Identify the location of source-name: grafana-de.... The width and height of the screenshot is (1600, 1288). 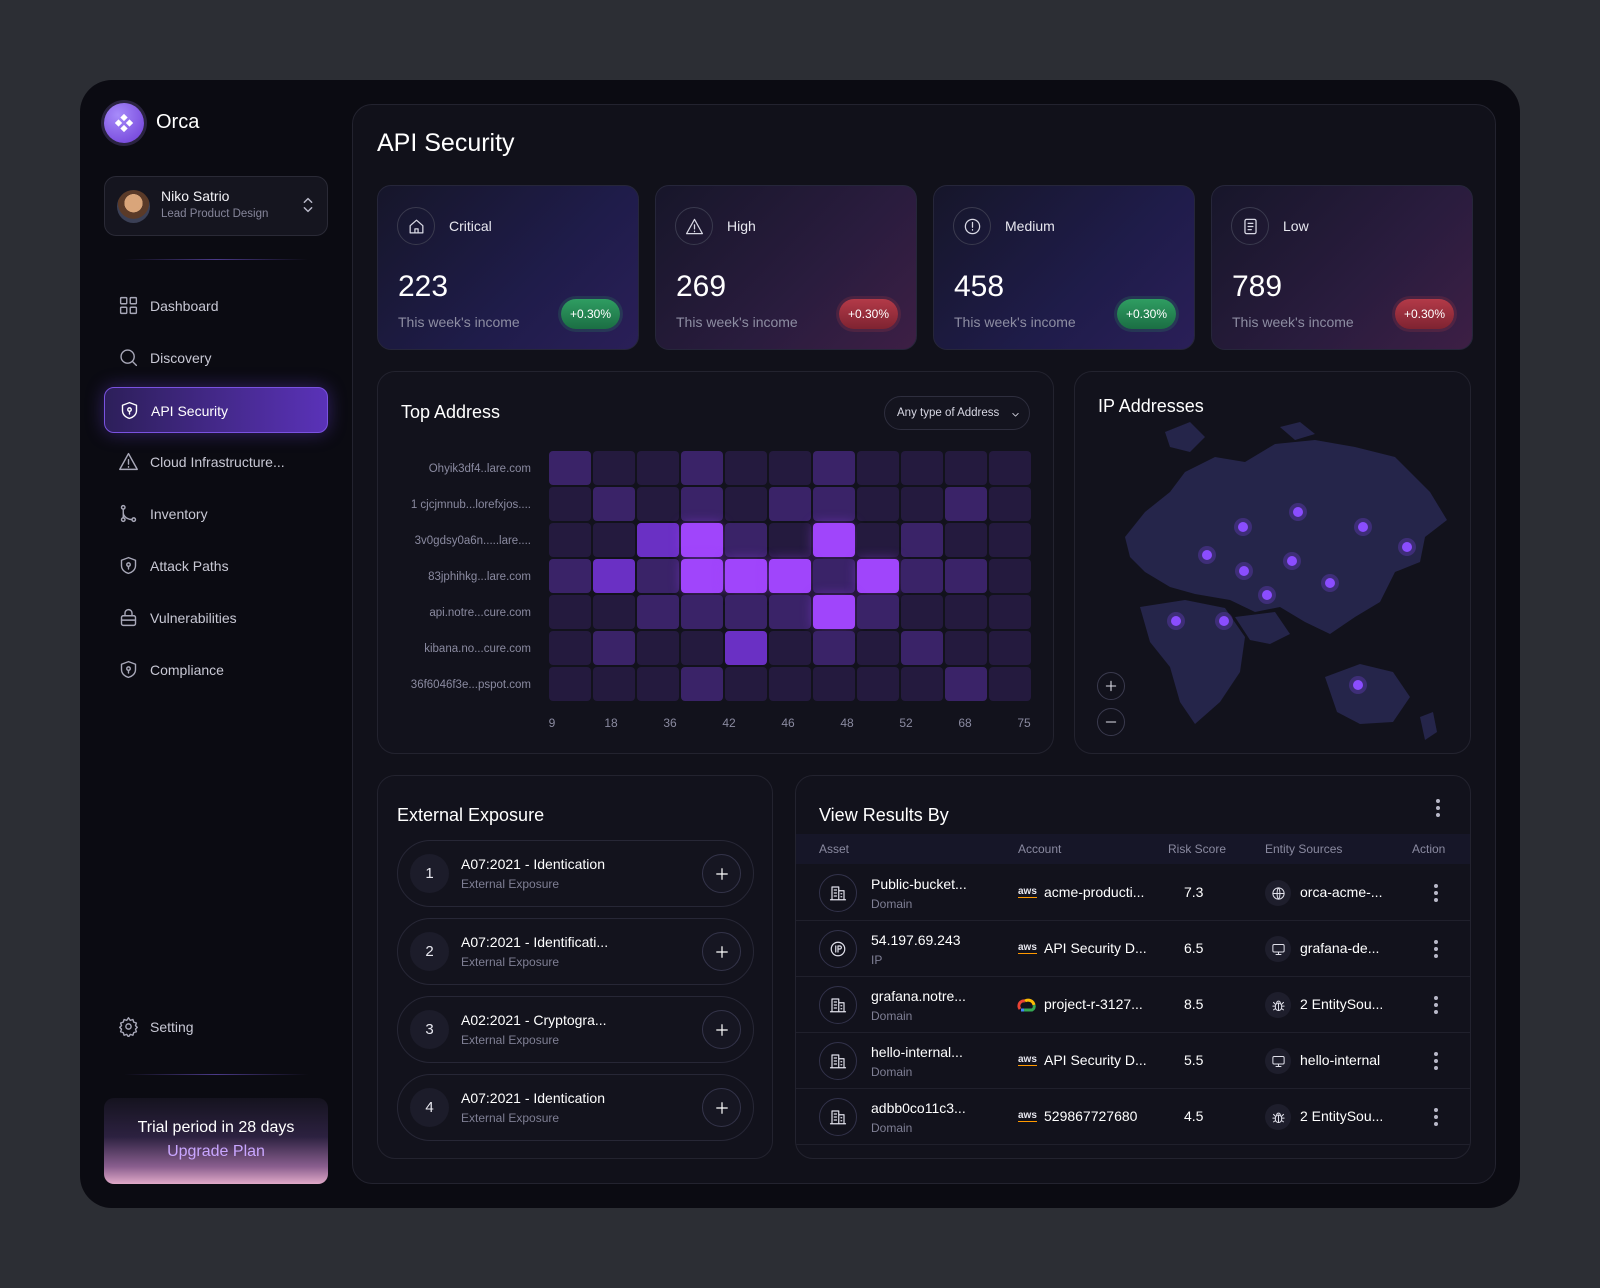
(1340, 948).